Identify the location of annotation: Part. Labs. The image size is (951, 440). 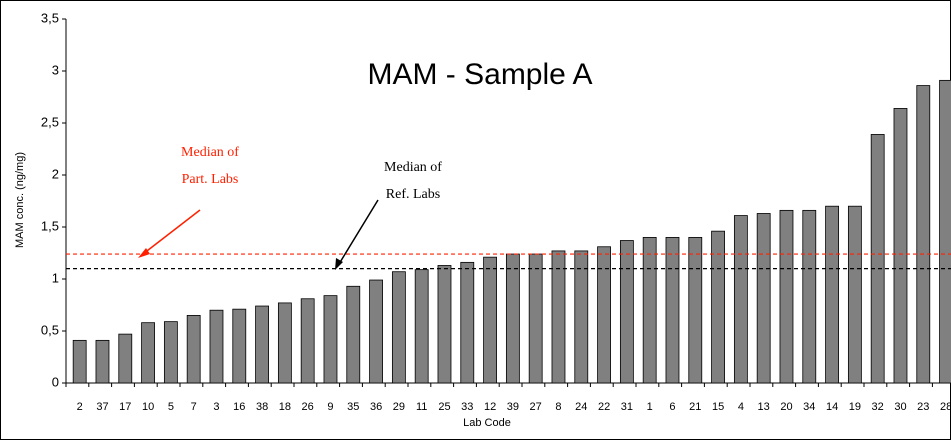
(210, 179).